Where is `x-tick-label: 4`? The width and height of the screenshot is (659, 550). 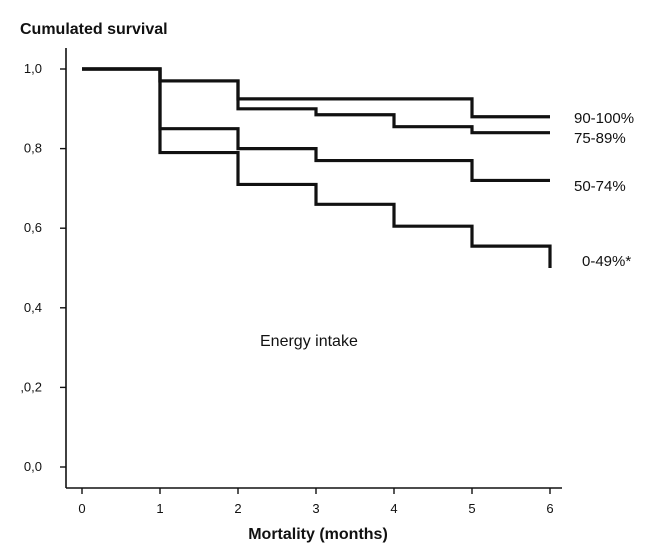
x-tick-label: 4 is located at coordinates (393, 508).